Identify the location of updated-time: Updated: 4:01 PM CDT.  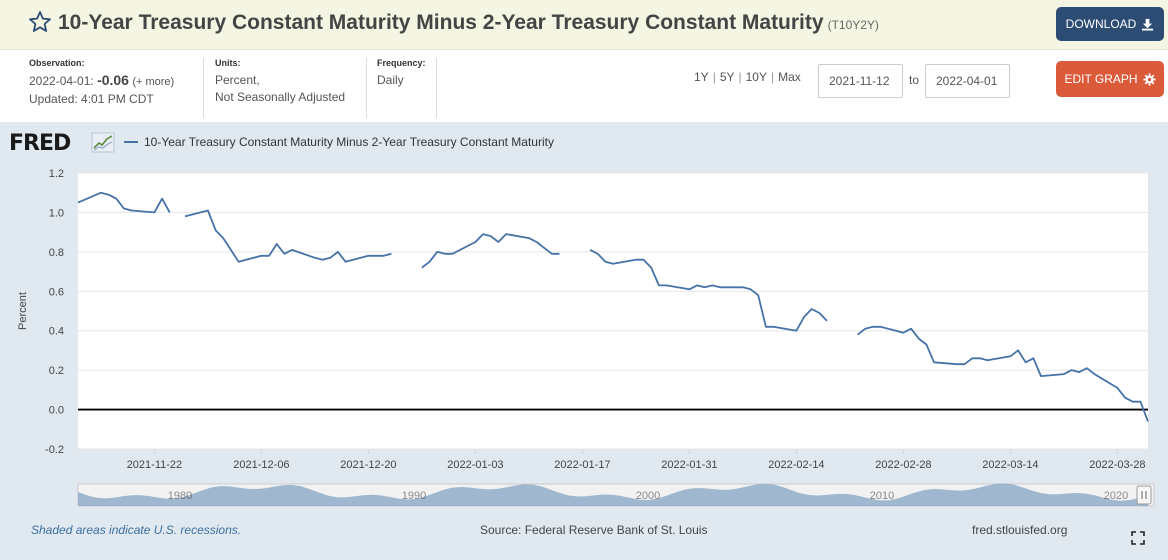
(91, 99).